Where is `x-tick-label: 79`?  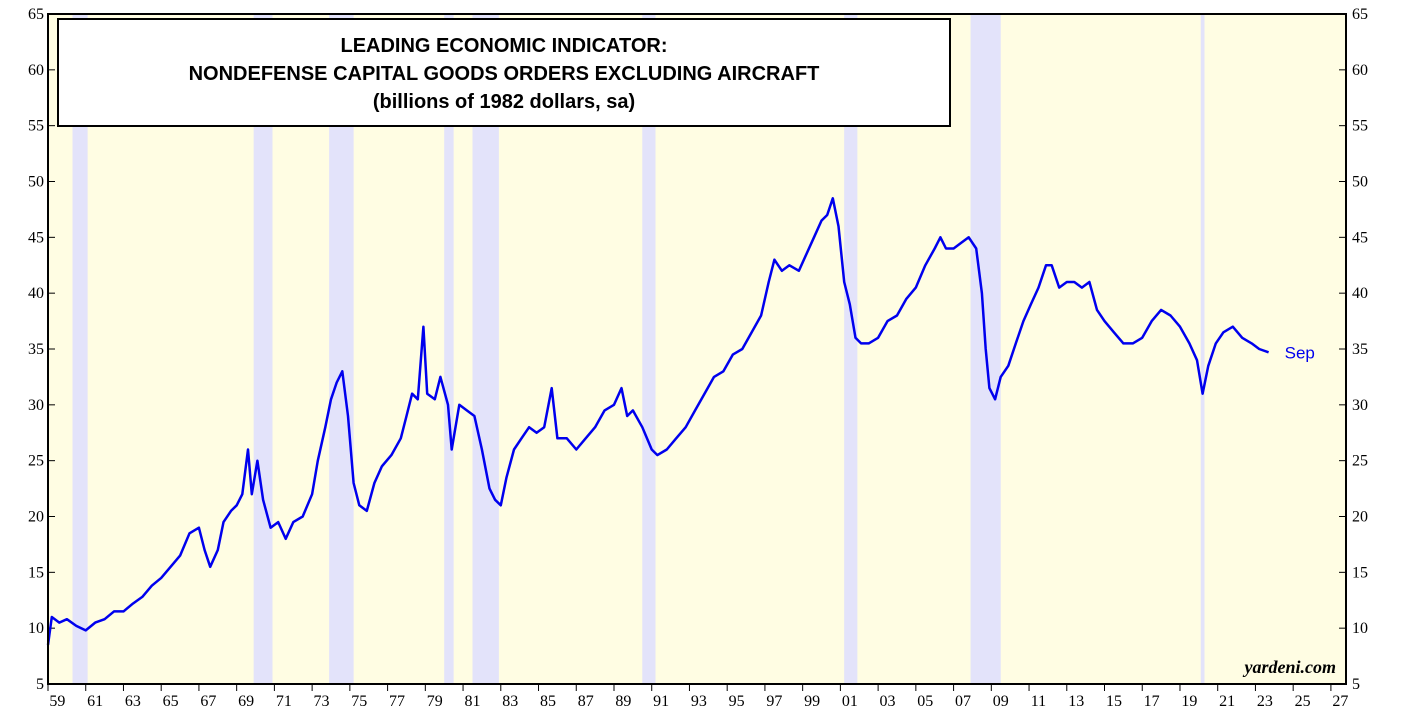 x-tick-label: 79 is located at coordinates (435, 701).